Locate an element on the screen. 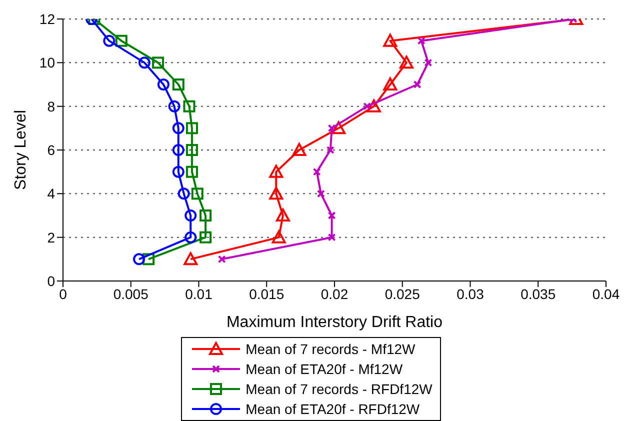  x-tick-label: 0.005 is located at coordinates (131, 294).